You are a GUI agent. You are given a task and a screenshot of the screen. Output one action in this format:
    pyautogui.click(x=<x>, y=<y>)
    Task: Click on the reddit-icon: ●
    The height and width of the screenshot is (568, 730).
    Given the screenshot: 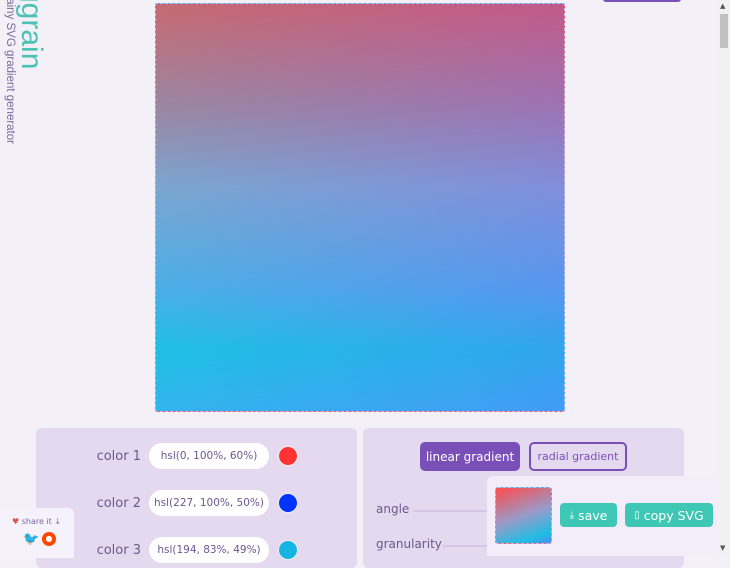 What is the action you would take?
    pyautogui.click(x=49, y=539)
    